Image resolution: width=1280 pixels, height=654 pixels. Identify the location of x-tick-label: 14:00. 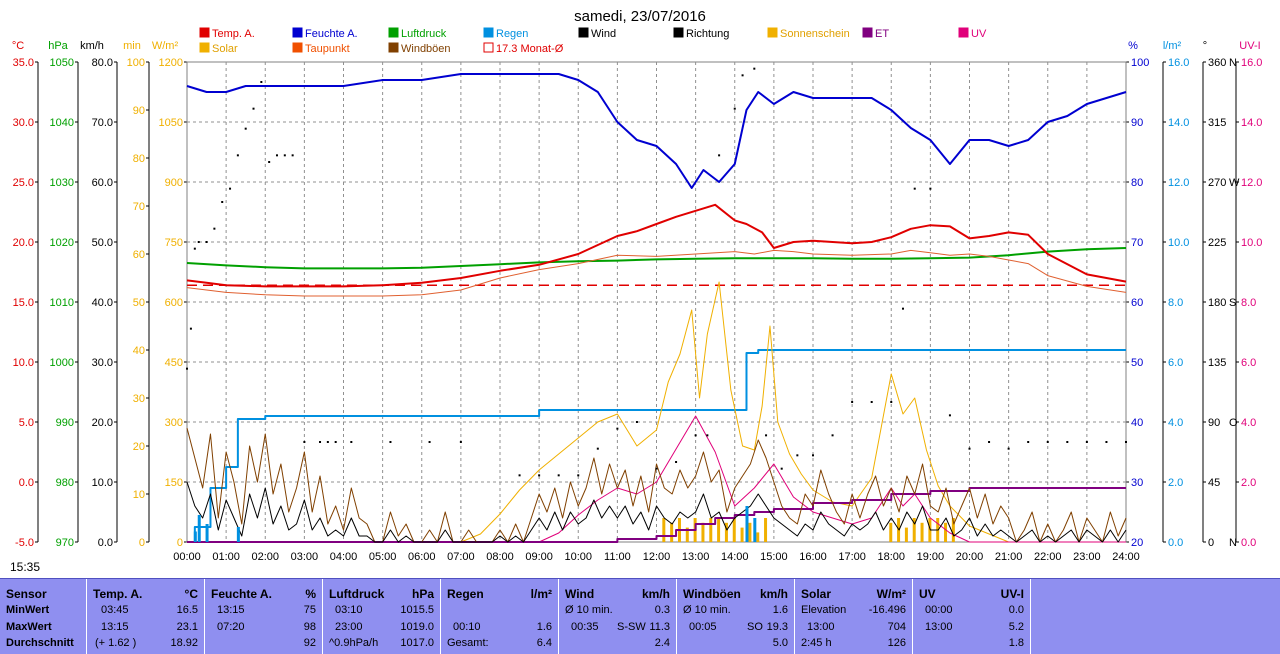
(735, 557).